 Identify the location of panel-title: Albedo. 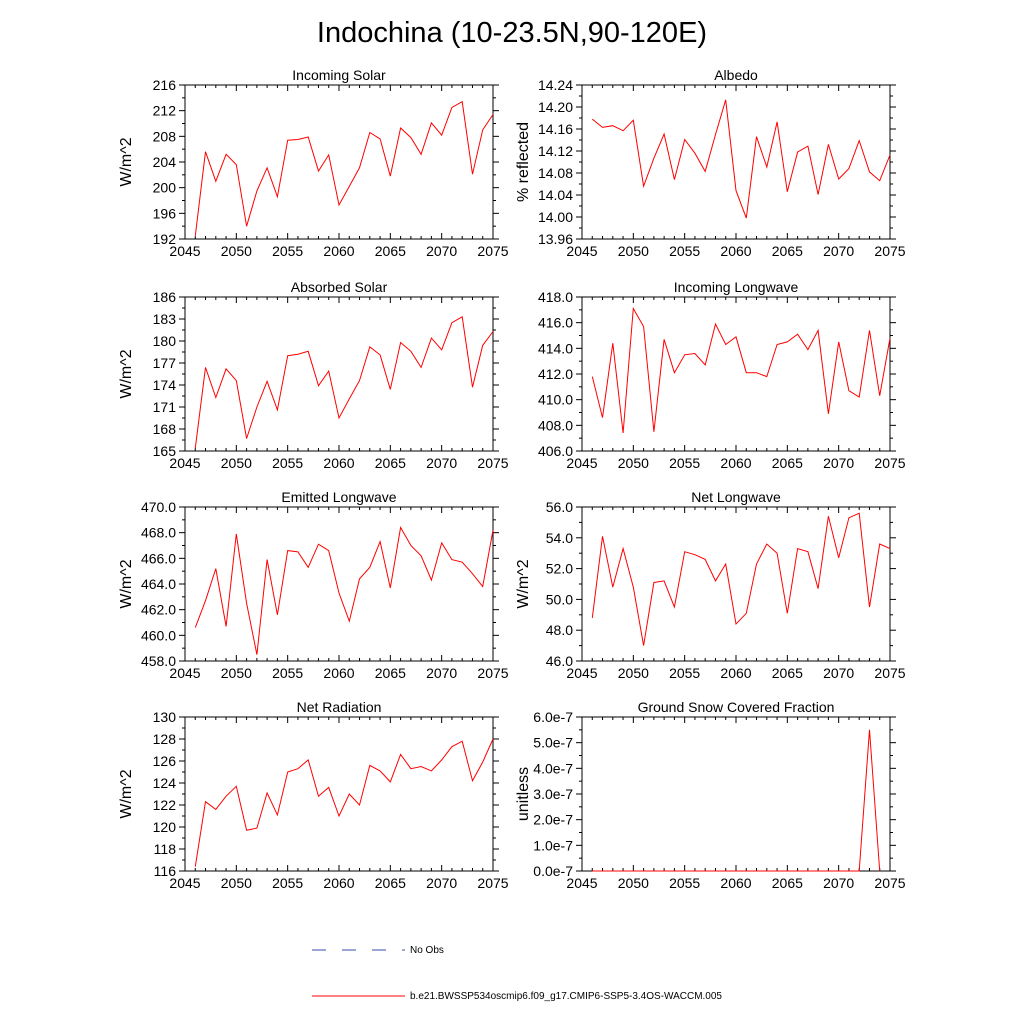
(736, 75).